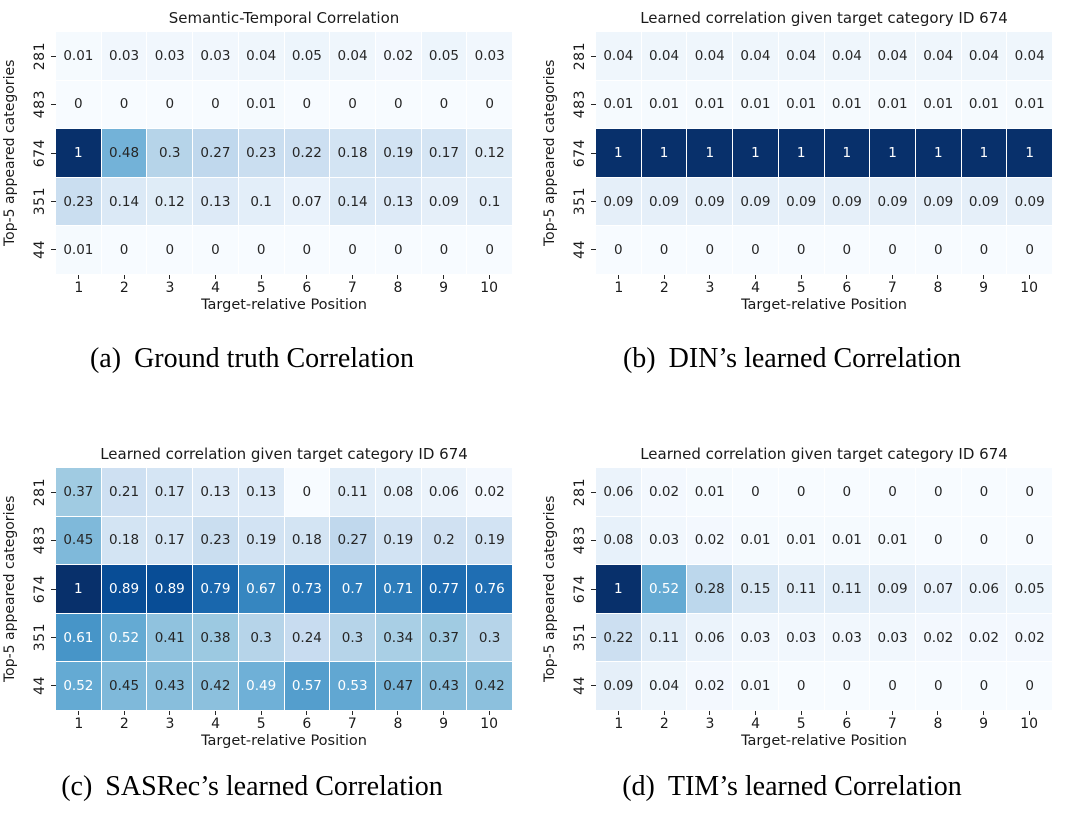  What do you see at coordinates (938, 721) in the screenshot?
I see `x-tick: 8` at bounding box center [938, 721].